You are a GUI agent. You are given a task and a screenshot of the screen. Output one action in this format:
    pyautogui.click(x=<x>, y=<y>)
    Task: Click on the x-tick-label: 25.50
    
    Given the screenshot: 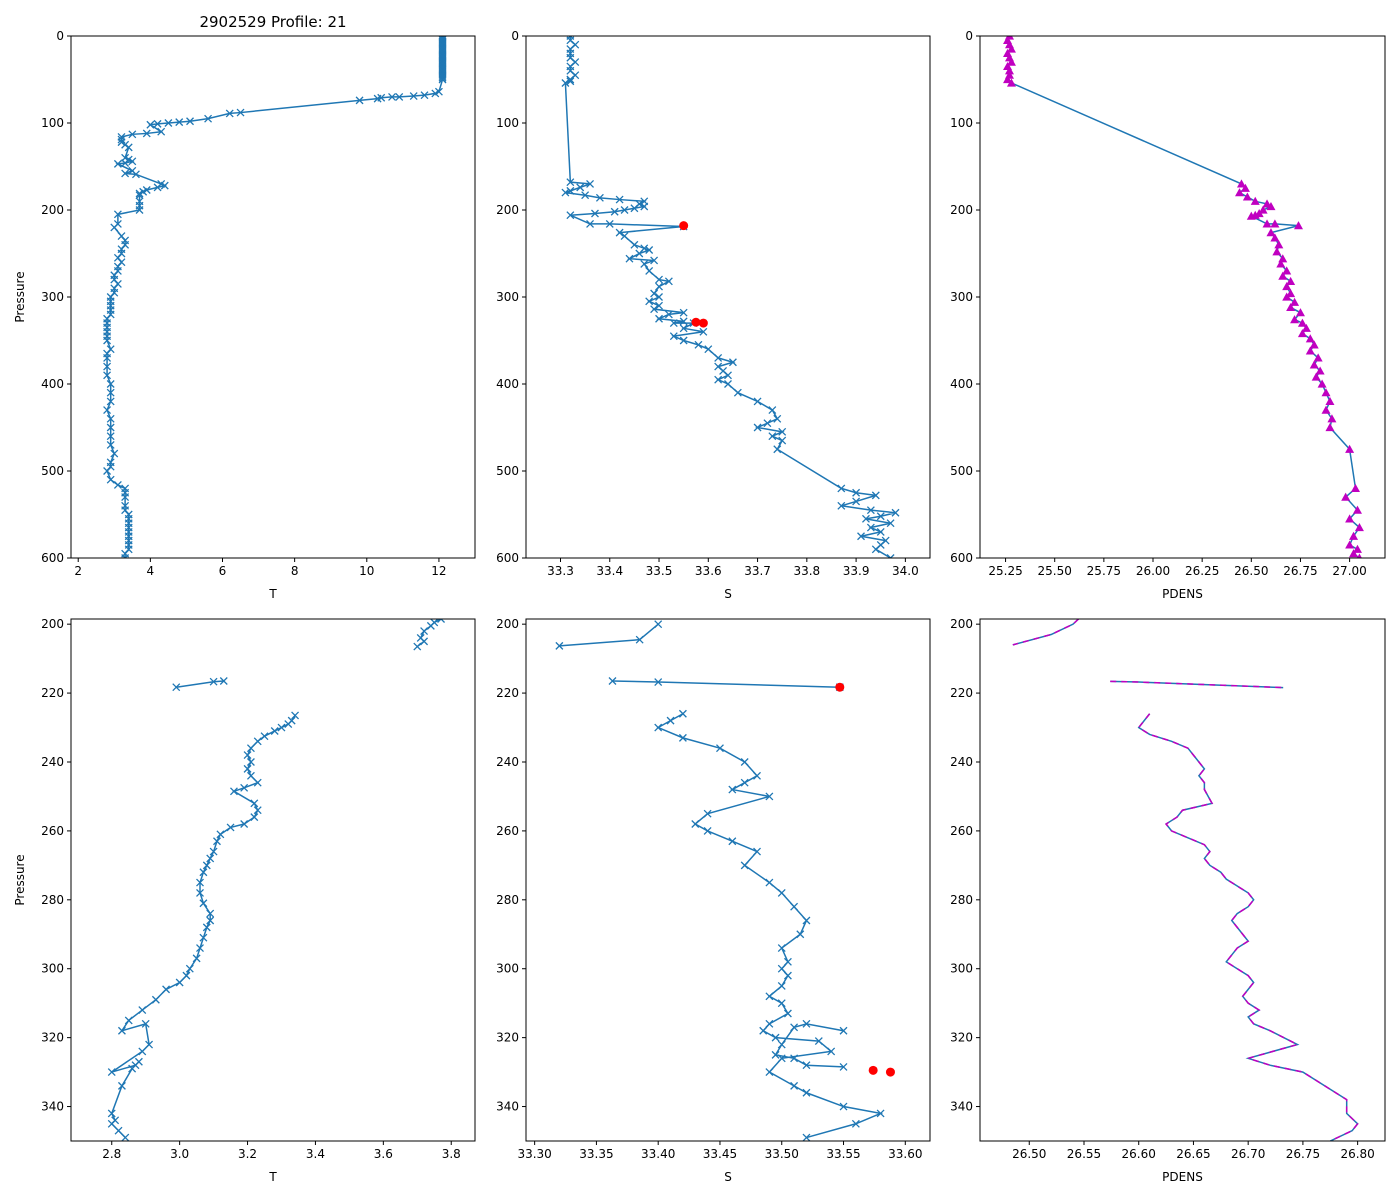 What is the action you would take?
    pyautogui.click(x=1055, y=571)
    